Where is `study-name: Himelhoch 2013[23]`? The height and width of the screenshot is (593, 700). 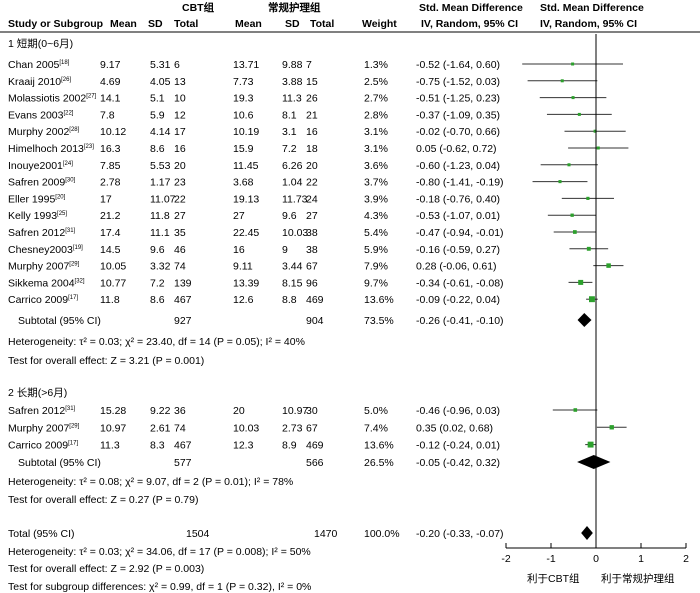
study-name: Himelhoch 2013[23] is located at coordinates (51, 149).